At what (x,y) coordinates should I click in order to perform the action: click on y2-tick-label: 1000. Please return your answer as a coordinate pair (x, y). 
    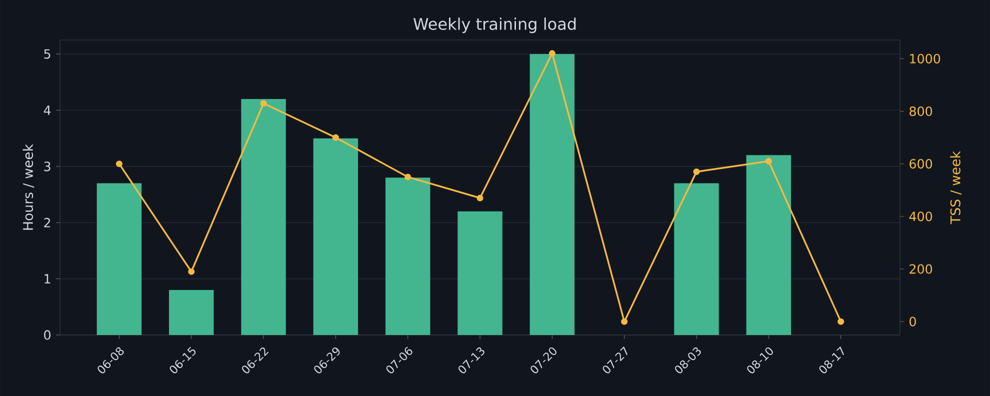
    Looking at the image, I should click on (925, 59).